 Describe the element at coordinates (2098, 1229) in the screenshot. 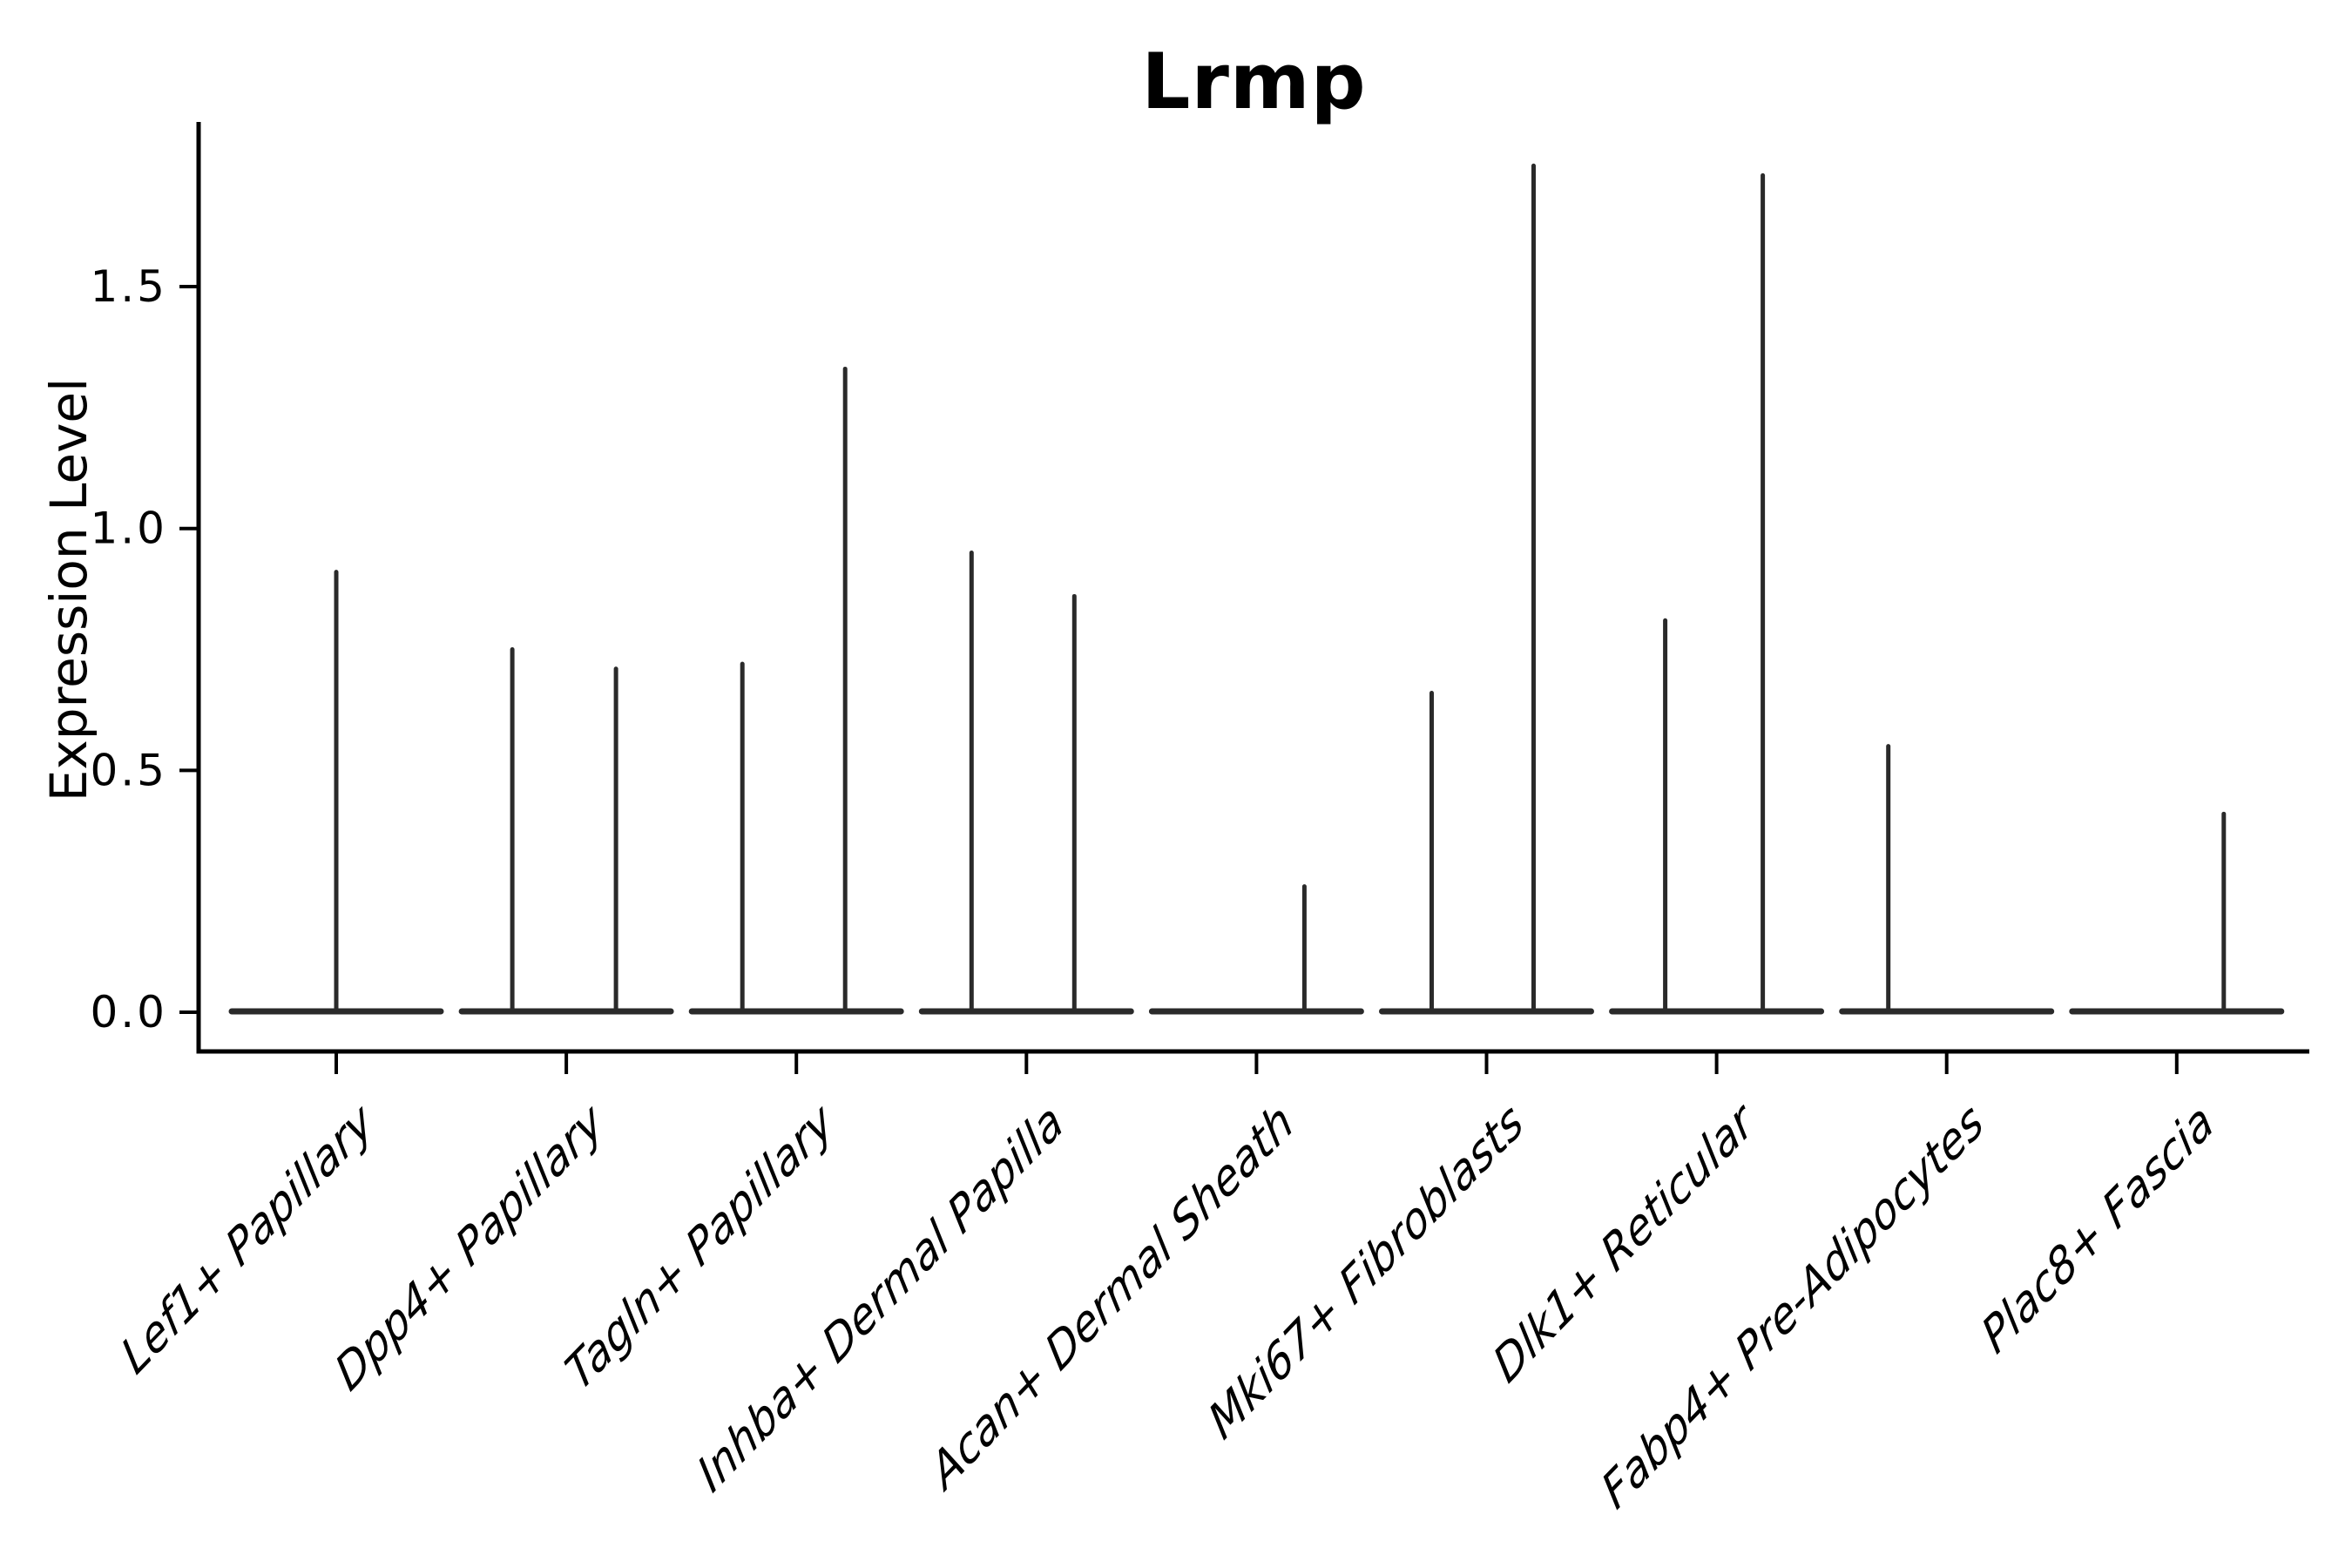

I see `x-tick-label: Plac8+ Fascia` at that location.